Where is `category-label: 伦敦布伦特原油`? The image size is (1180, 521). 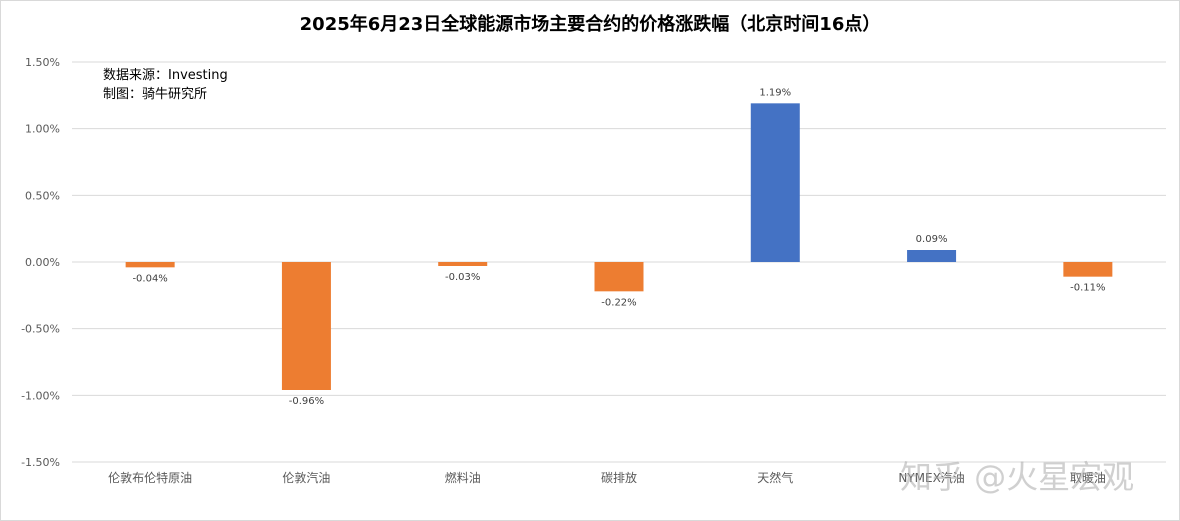 category-label: 伦敦布伦特原油 is located at coordinates (150, 477).